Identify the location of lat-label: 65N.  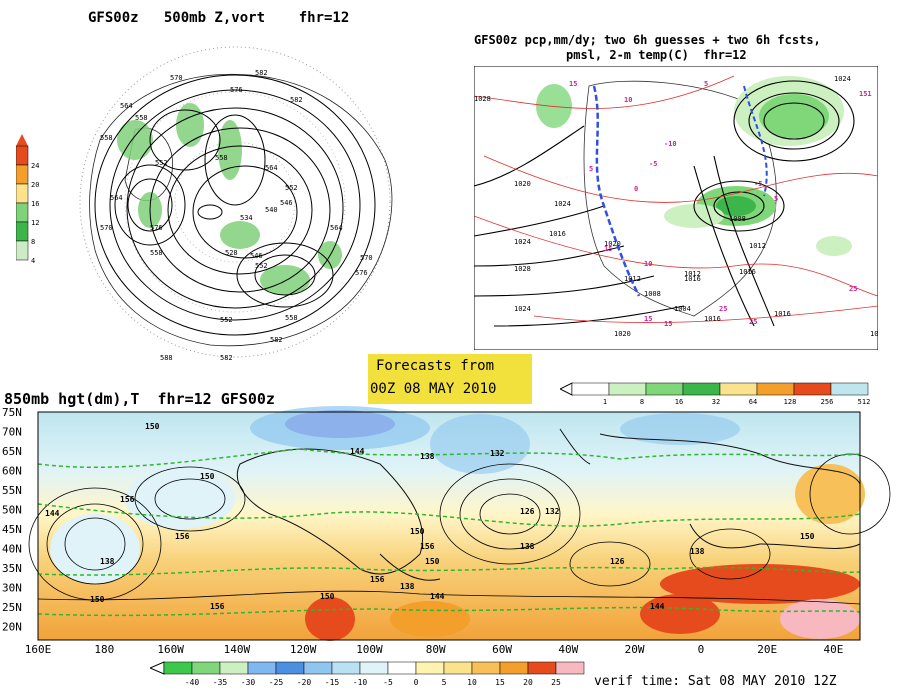
(12, 451).